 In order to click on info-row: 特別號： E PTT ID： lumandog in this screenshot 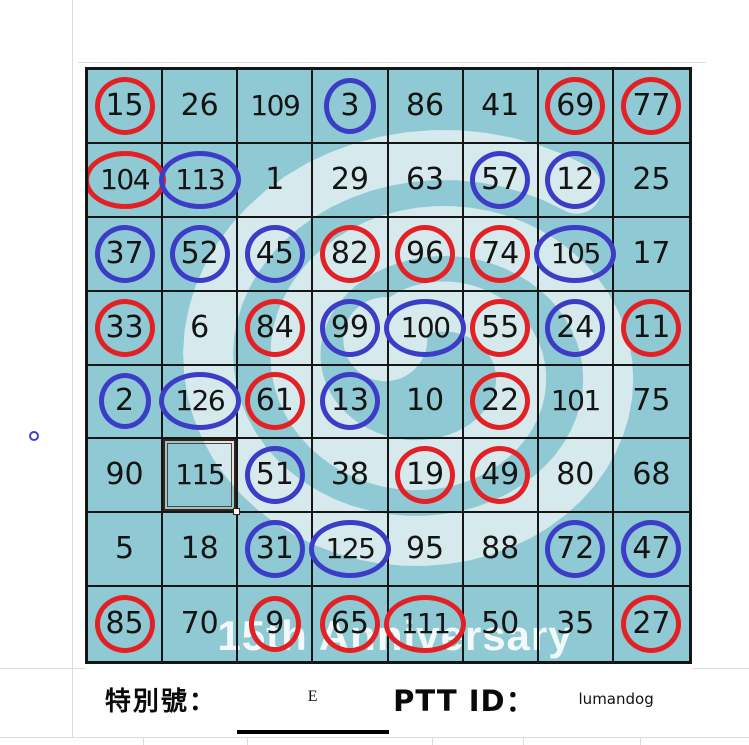, I will do `click(388, 699)`.